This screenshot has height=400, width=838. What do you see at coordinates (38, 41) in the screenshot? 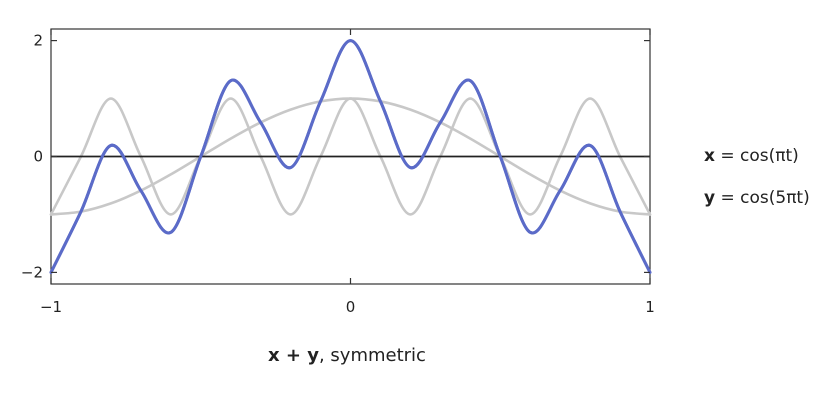
I see `y-tick-label: 2` at bounding box center [38, 41].